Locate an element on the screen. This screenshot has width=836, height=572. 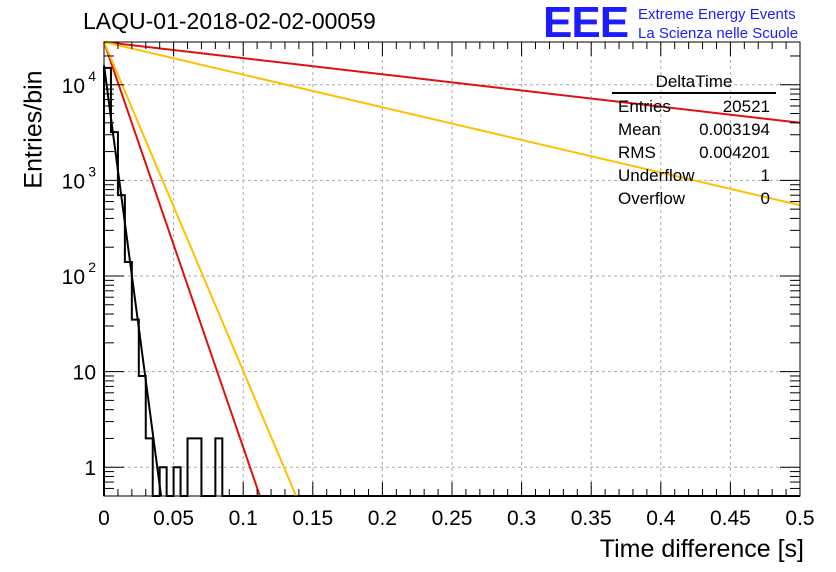
stats-title: DeltaTime is located at coordinates (694, 83).